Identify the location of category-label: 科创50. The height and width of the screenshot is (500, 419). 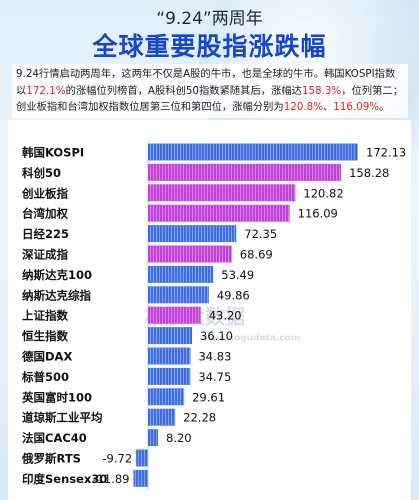
(41, 173).